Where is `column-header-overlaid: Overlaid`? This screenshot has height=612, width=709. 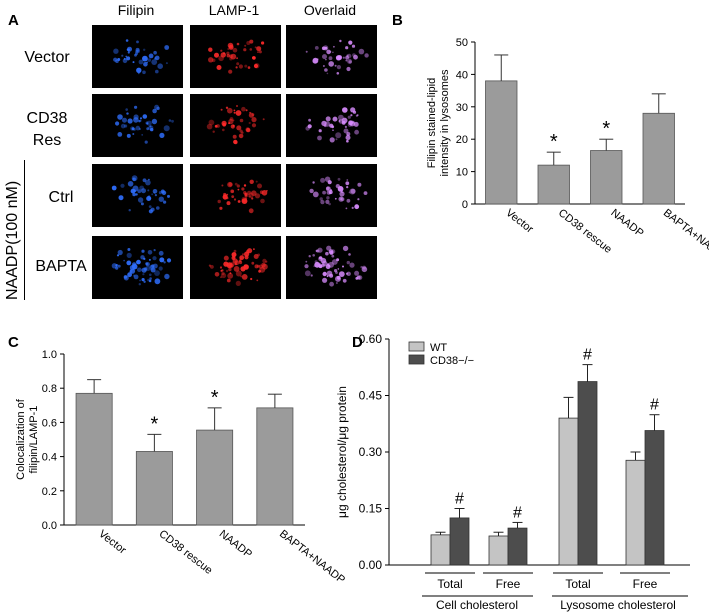 column-header-overlaid: Overlaid is located at coordinates (330, 10).